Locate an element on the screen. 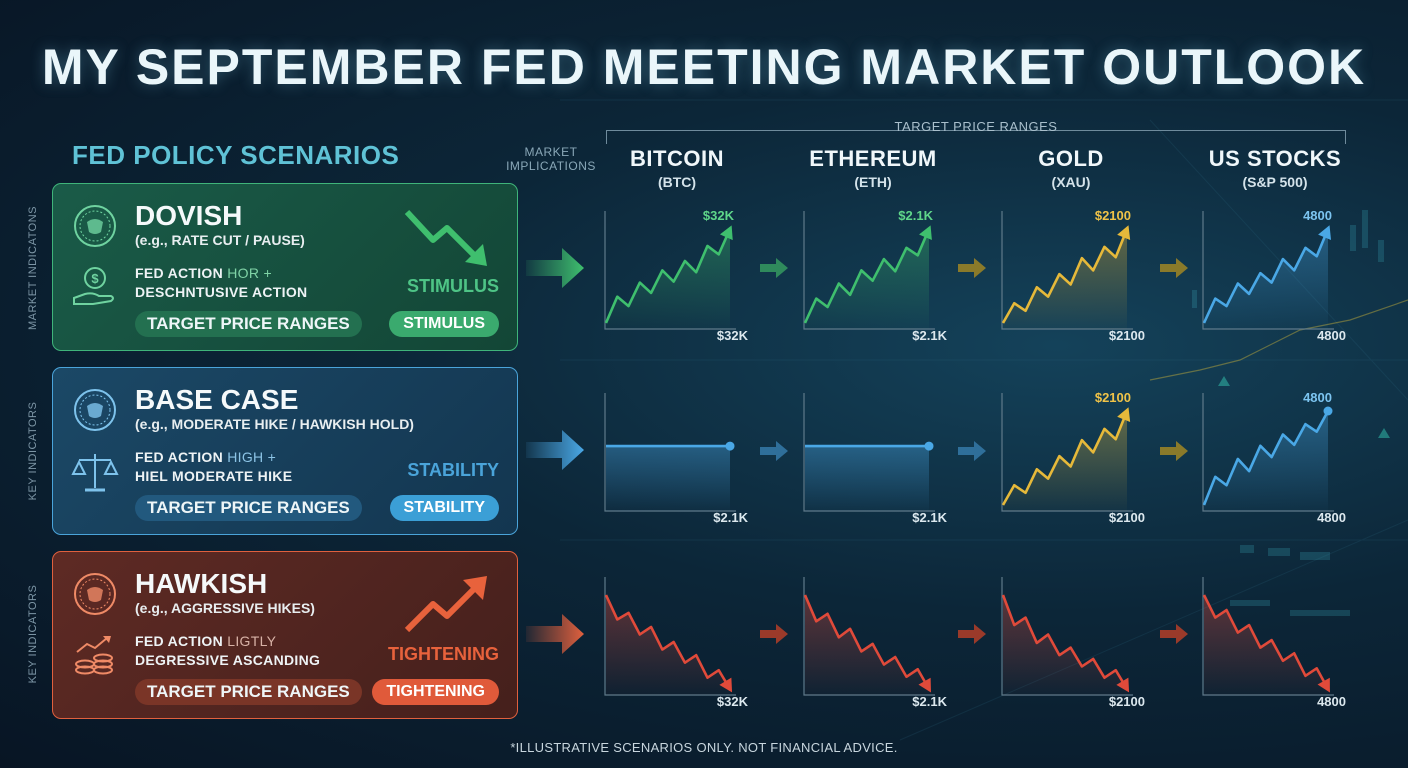 Image resolution: width=1408 pixels, height=768 pixels. fed-action-detail: HOR + is located at coordinates (249, 273).